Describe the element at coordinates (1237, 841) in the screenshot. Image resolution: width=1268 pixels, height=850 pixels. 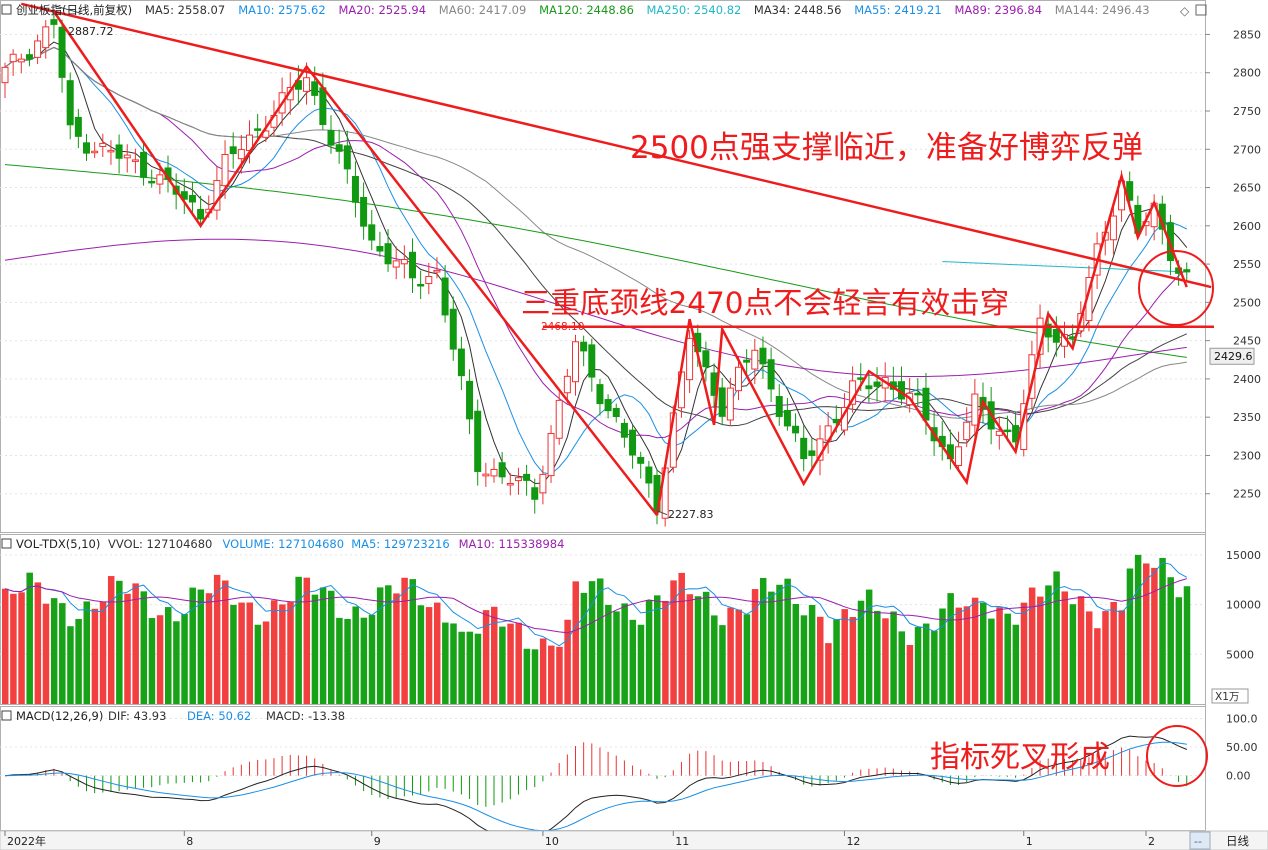
I see `period-label: 日线` at that location.